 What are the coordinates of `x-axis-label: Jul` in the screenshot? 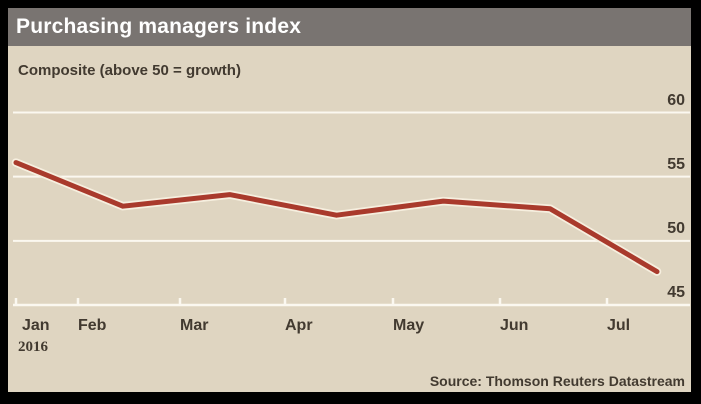 It's located at (619, 325).